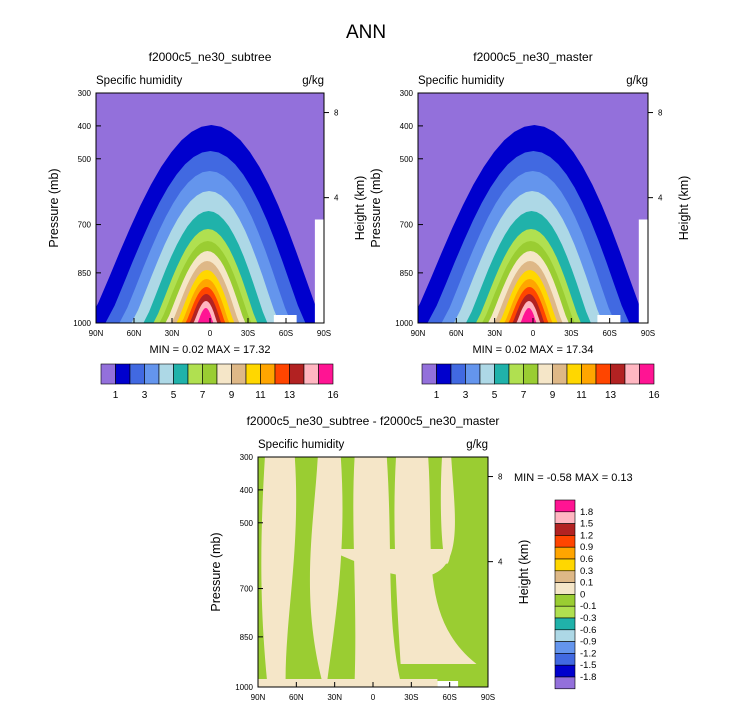 The image size is (733, 711). What do you see at coordinates (588, 630) in the screenshot?
I see `colorbar-label: -0.6` at bounding box center [588, 630].